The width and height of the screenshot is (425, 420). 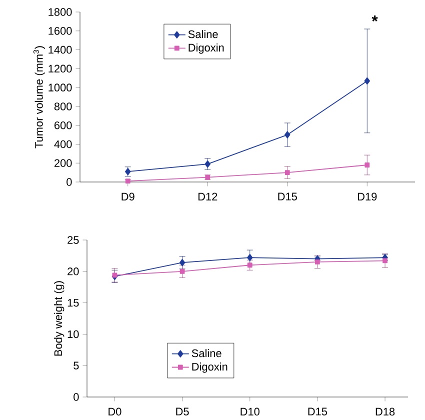 What do you see at coordinates (63, 106) in the screenshot?
I see `y-tick-label: 800` at bounding box center [63, 106].